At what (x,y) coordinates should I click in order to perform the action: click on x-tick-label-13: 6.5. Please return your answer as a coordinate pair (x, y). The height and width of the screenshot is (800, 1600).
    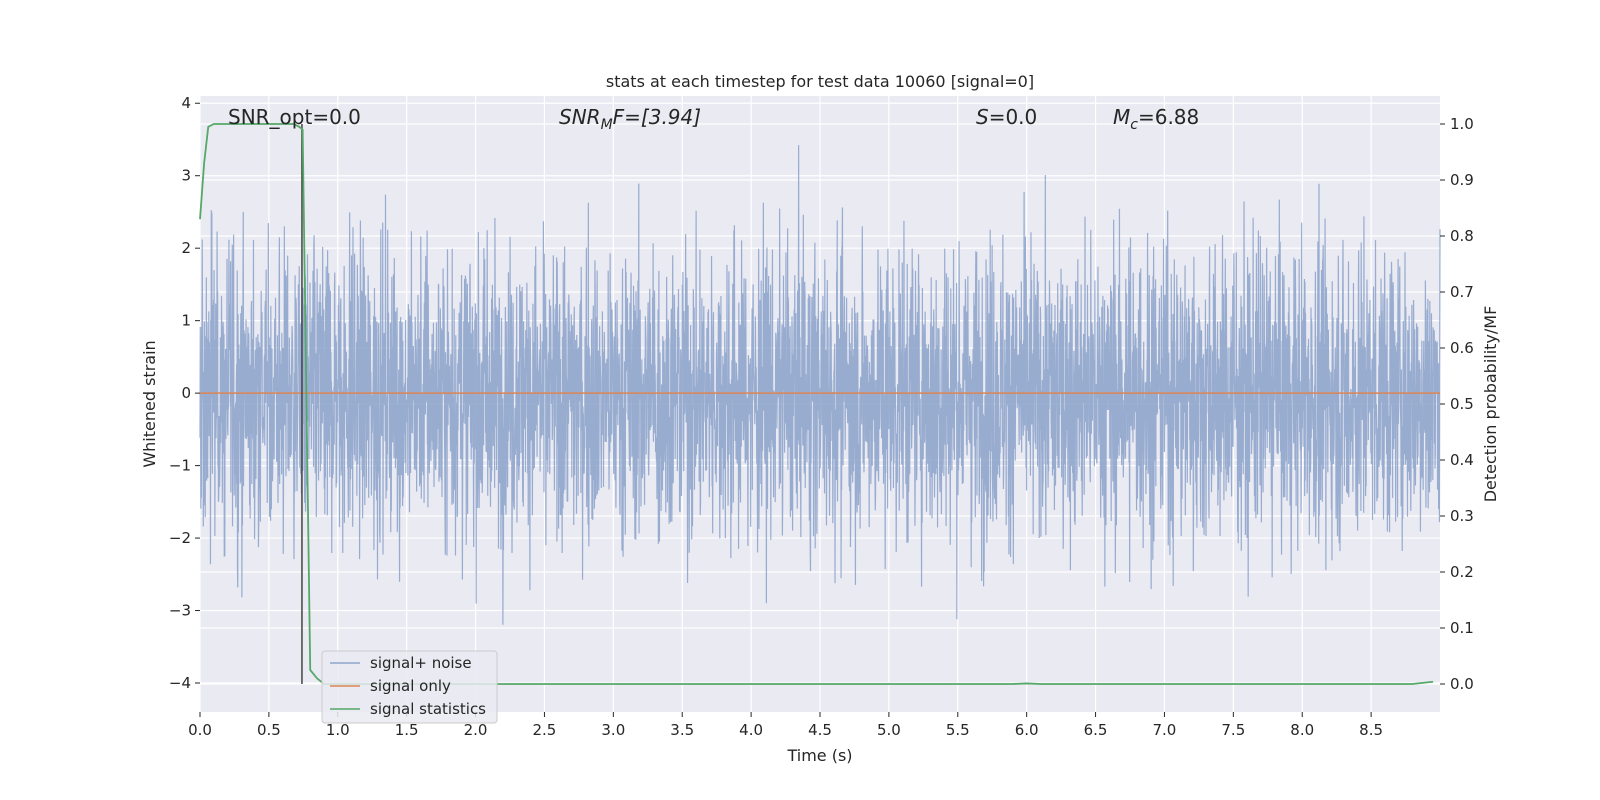
    Looking at the image, I should click on (1096, 730).